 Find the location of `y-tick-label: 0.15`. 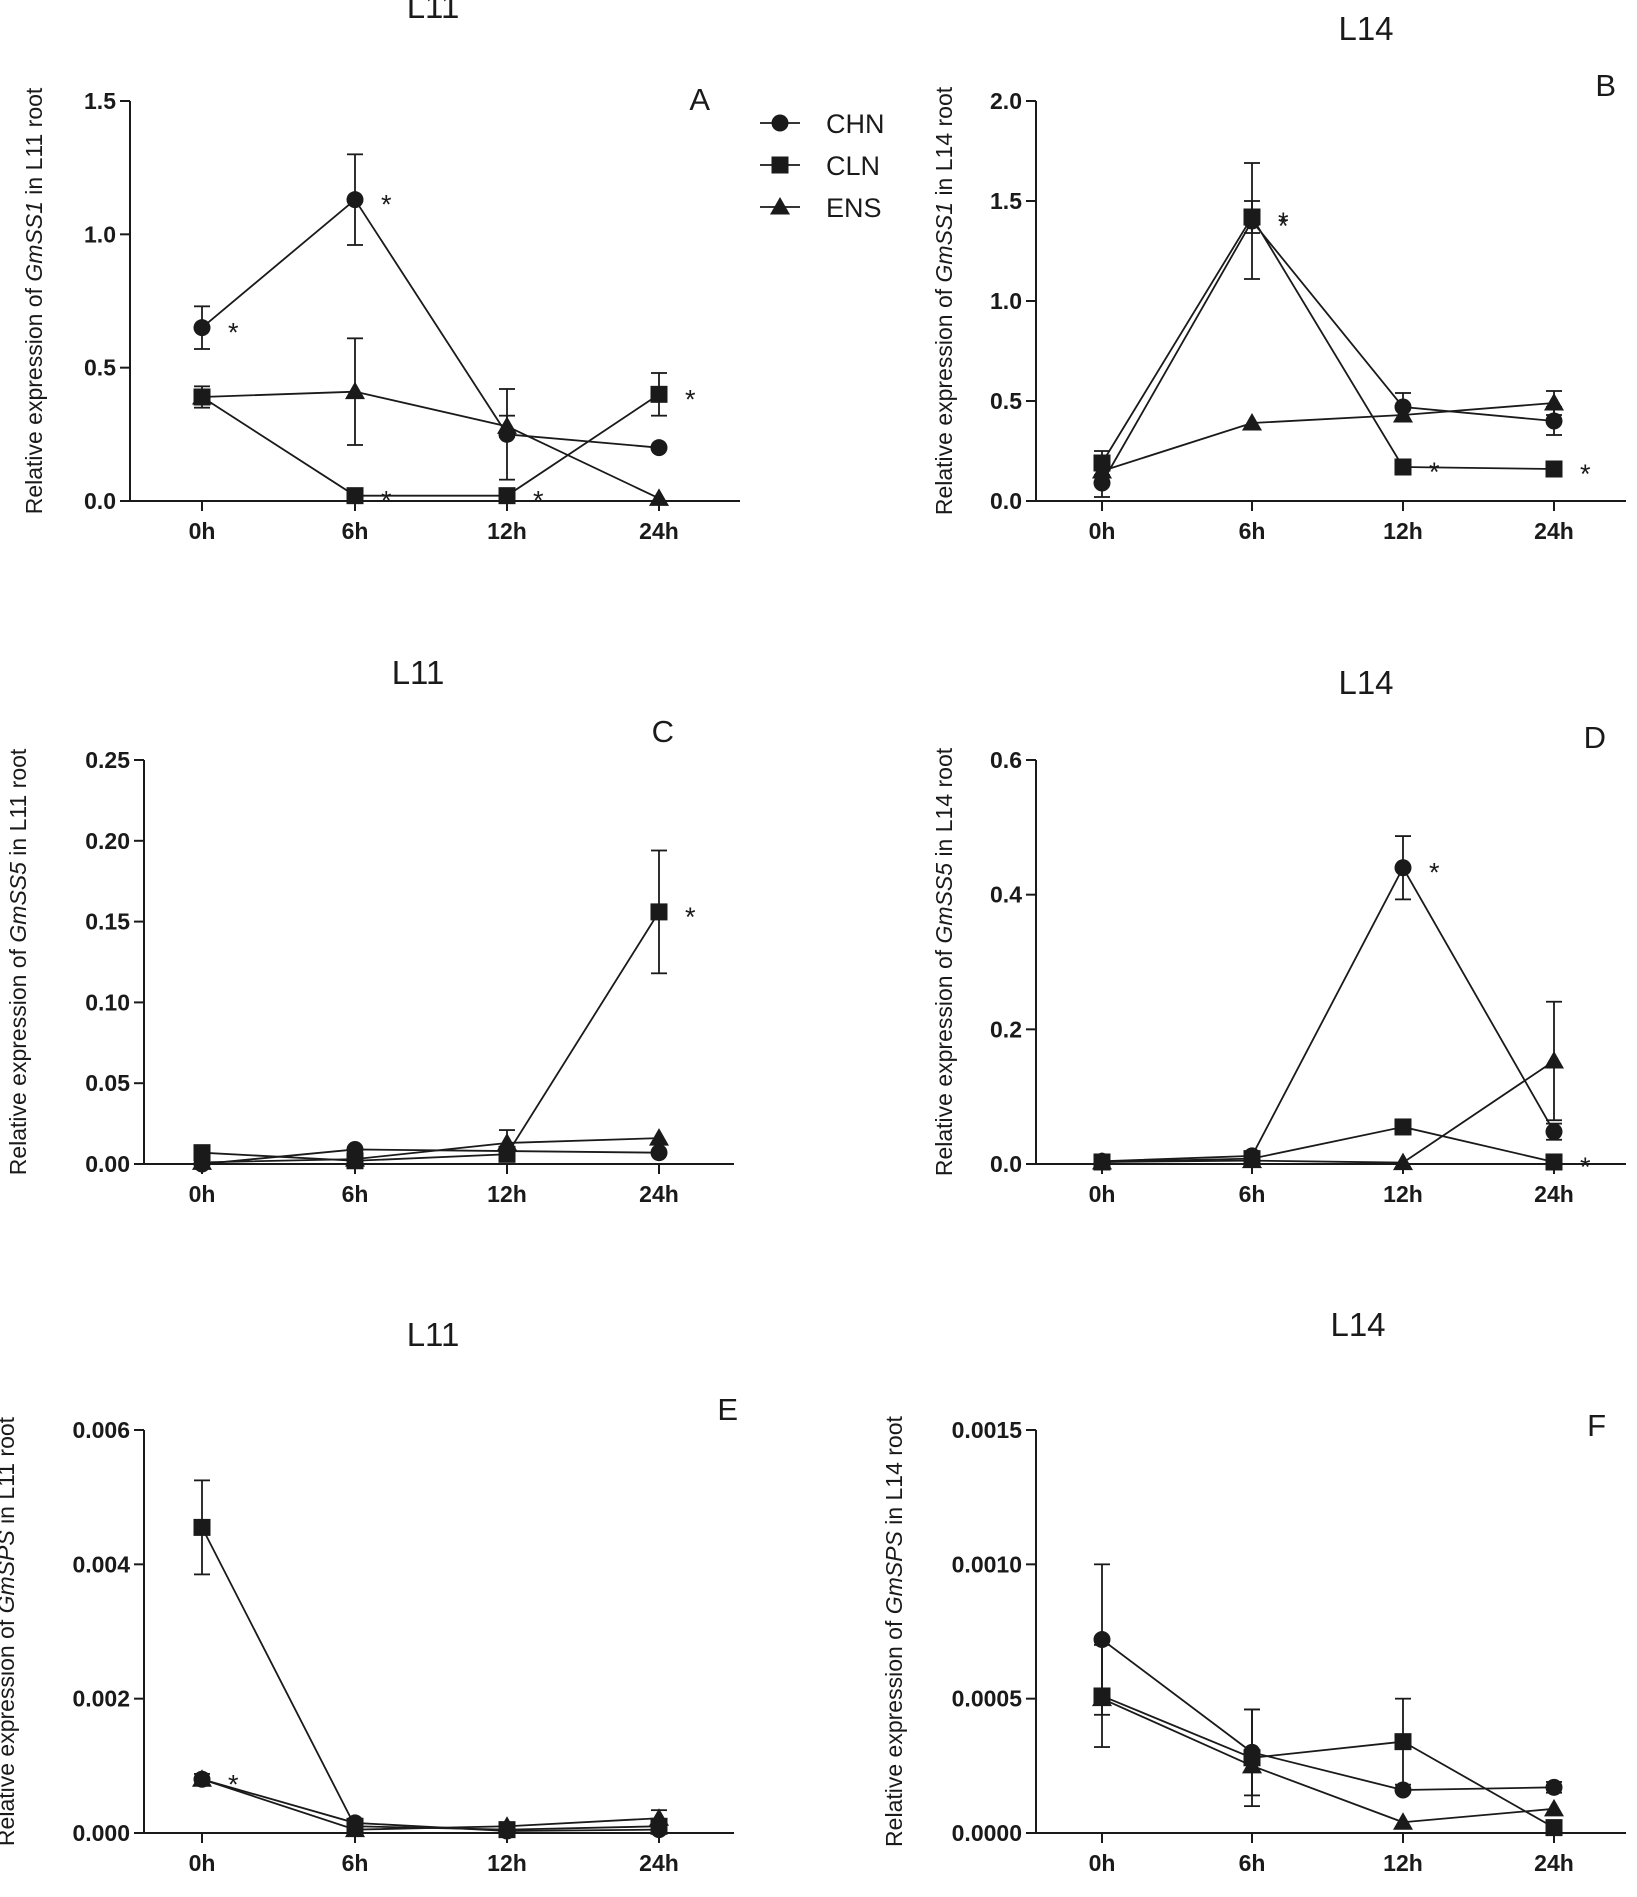

y-tick-label: 0.15 is located at coordinates (107, 922).